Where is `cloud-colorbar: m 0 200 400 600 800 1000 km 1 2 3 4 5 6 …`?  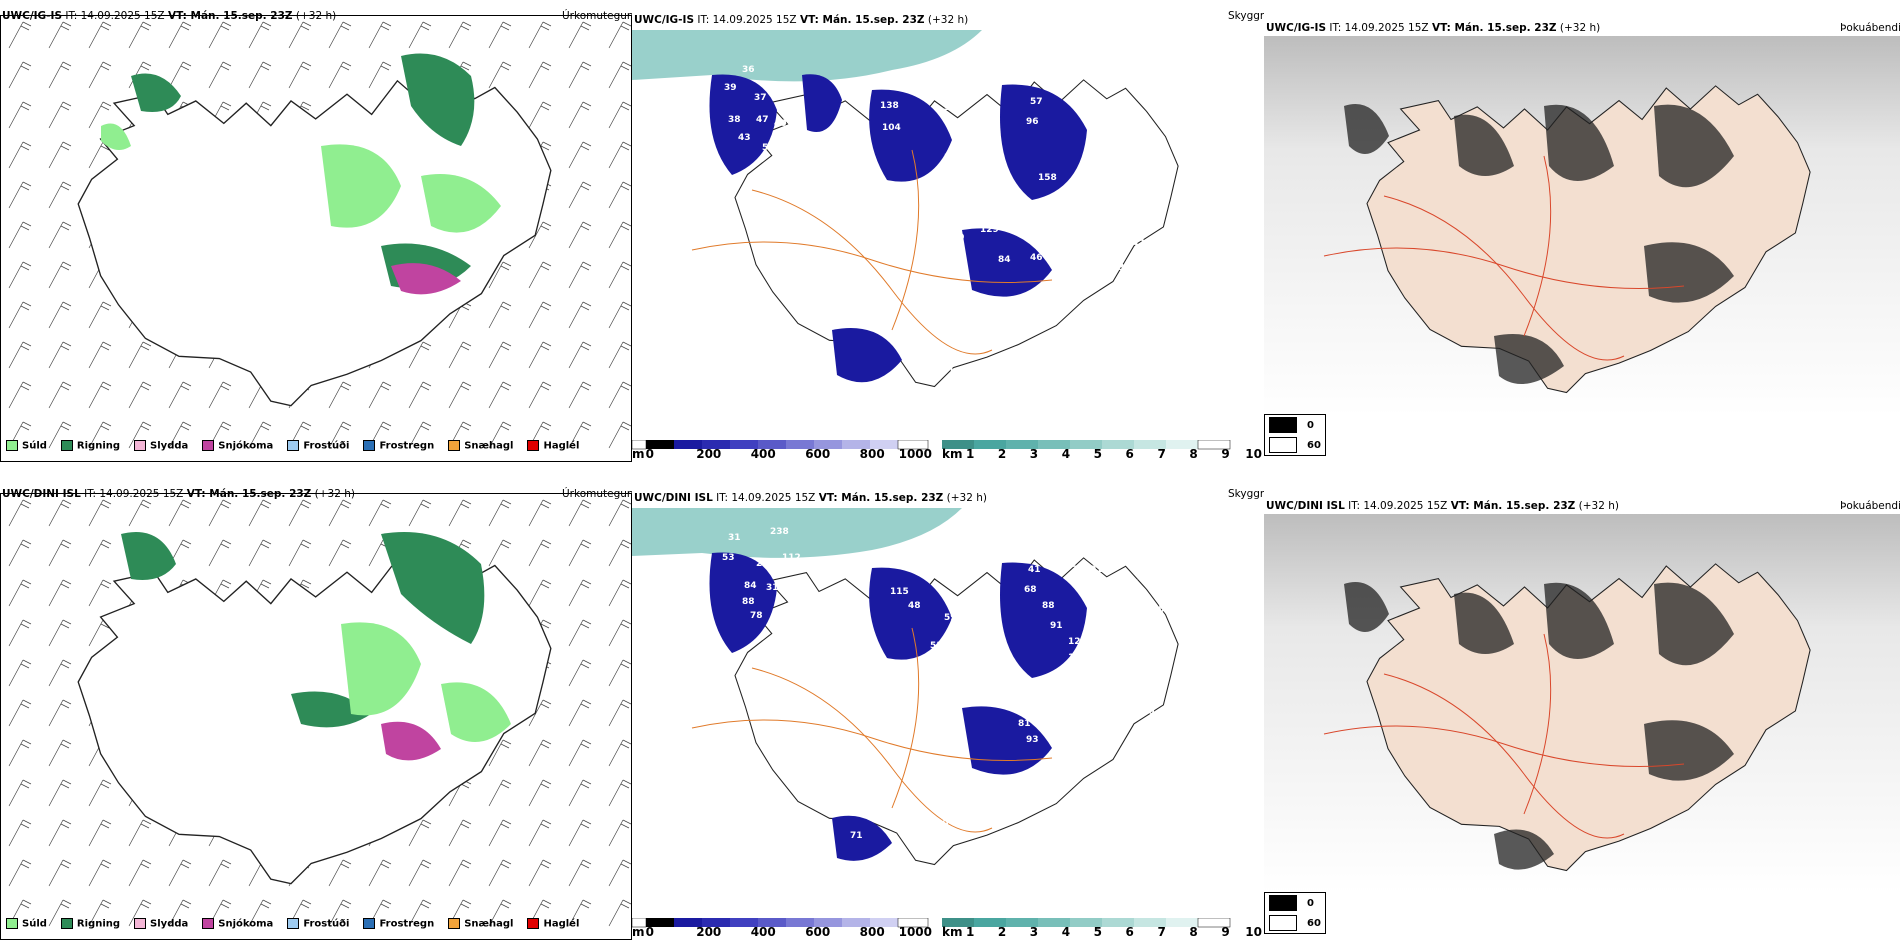
cloud-colorbar: m 0 200 400 600 800 1000 km 1 2 3 4 5 6 … is located at coordinates (947, 449).